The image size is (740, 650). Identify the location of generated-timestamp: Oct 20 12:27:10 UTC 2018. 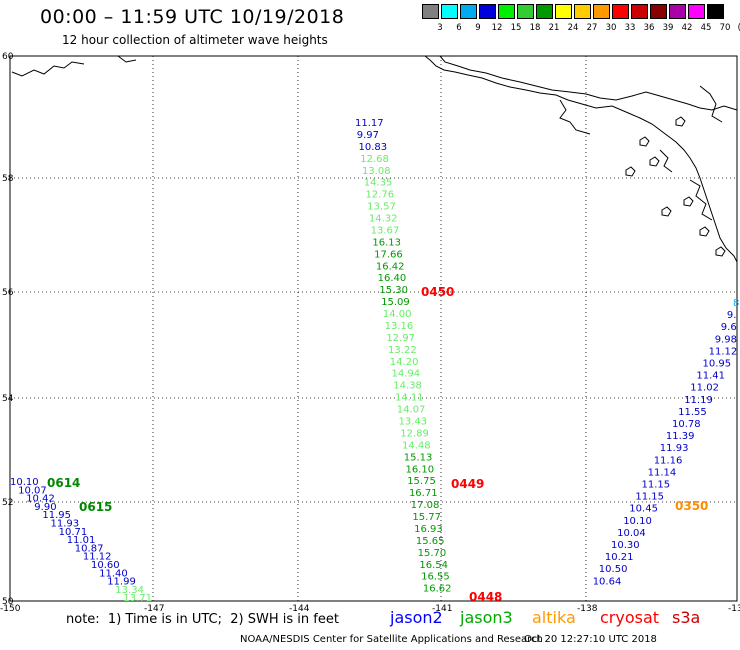
(590, 639).